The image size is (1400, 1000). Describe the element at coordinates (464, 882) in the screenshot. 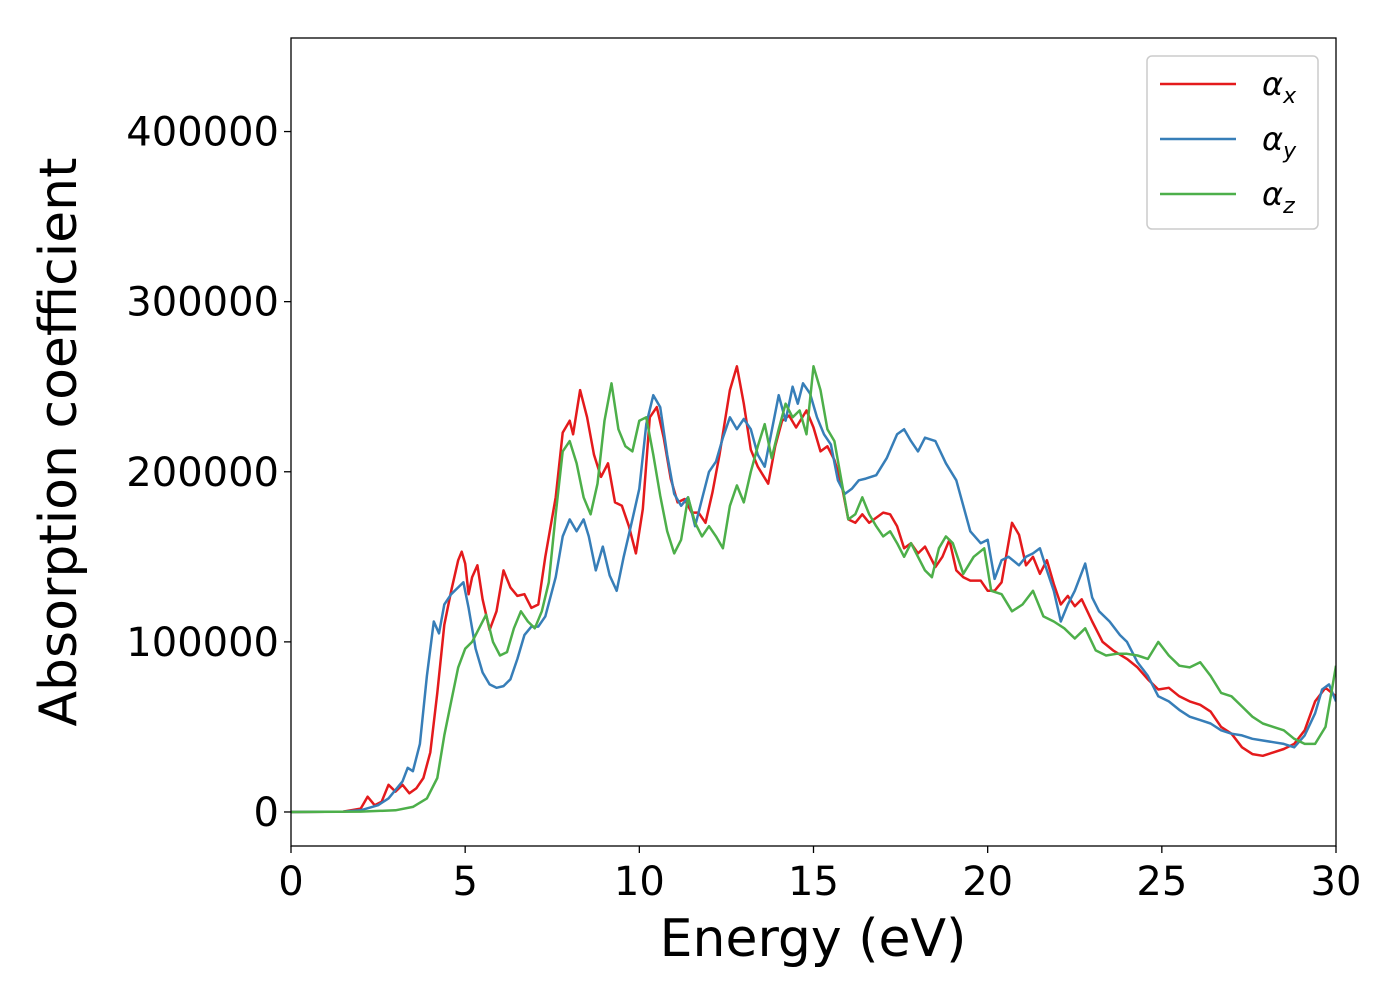

I see `x-tick-label: 5` at that location.